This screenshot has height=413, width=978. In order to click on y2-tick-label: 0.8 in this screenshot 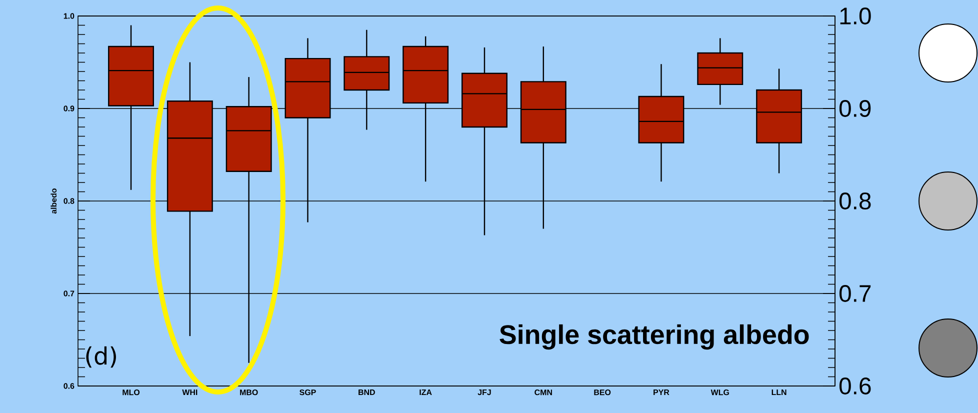, I will do `click(855, 201)`.